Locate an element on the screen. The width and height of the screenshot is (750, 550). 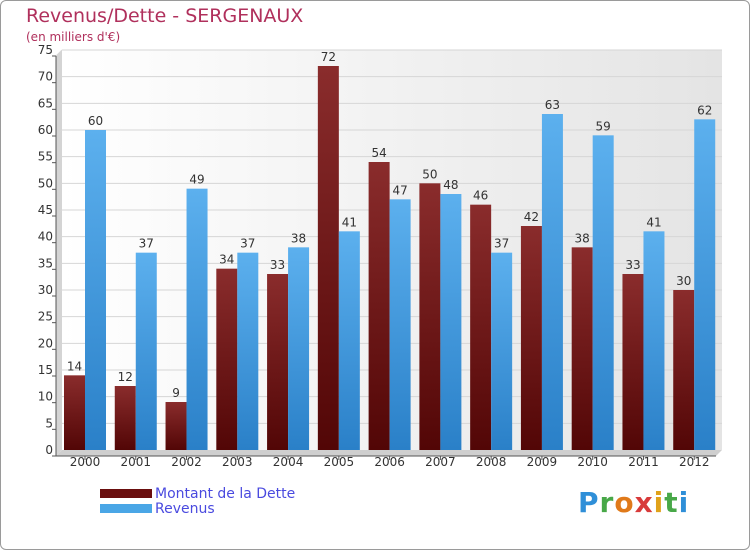
y-tick-label: 40 is located at coordinates (45, 237).